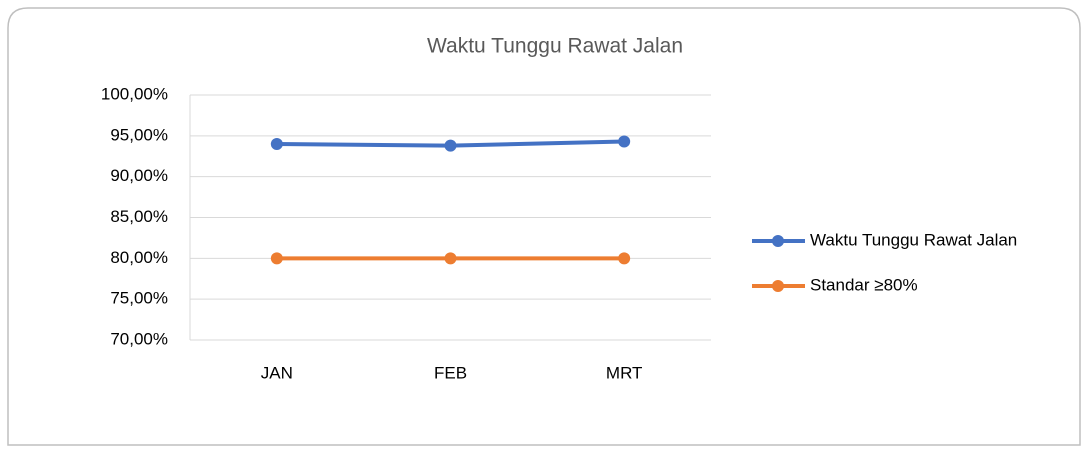 The height and width of the screenshot is (458, 1089). What do you see at coordinates (555, 46) in the screenshot?
I see `chart-title: Waktu Tunggu Rawat Jalan` at bounding box center [555, 46].